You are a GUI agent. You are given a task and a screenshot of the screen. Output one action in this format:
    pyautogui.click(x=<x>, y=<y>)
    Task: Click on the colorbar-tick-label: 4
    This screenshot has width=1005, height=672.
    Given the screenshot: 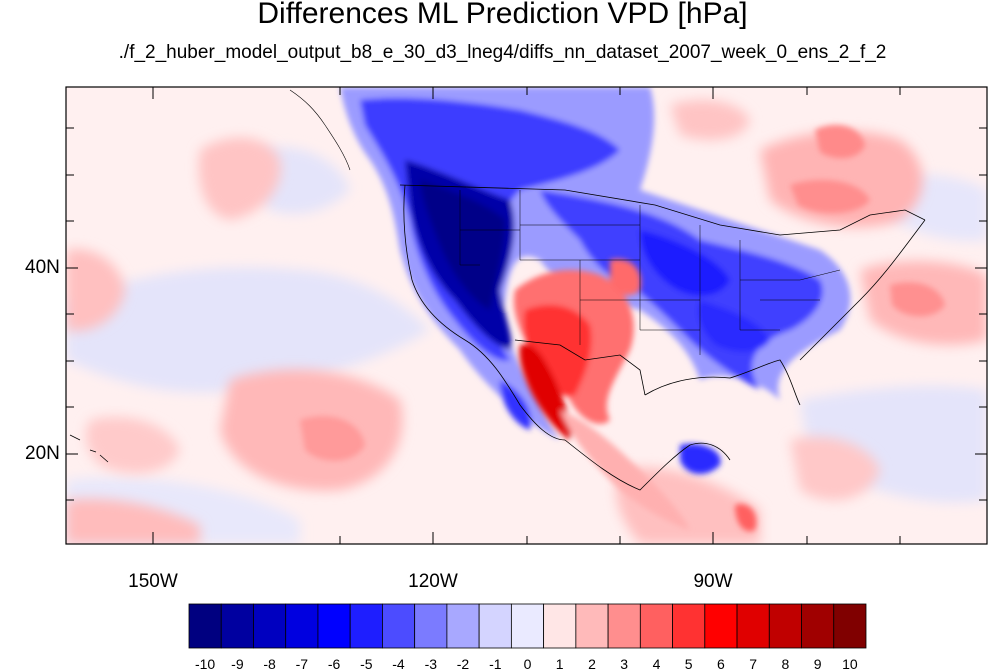 What is the action you would take?
    pyautogui.click(x=656, y=664)
    